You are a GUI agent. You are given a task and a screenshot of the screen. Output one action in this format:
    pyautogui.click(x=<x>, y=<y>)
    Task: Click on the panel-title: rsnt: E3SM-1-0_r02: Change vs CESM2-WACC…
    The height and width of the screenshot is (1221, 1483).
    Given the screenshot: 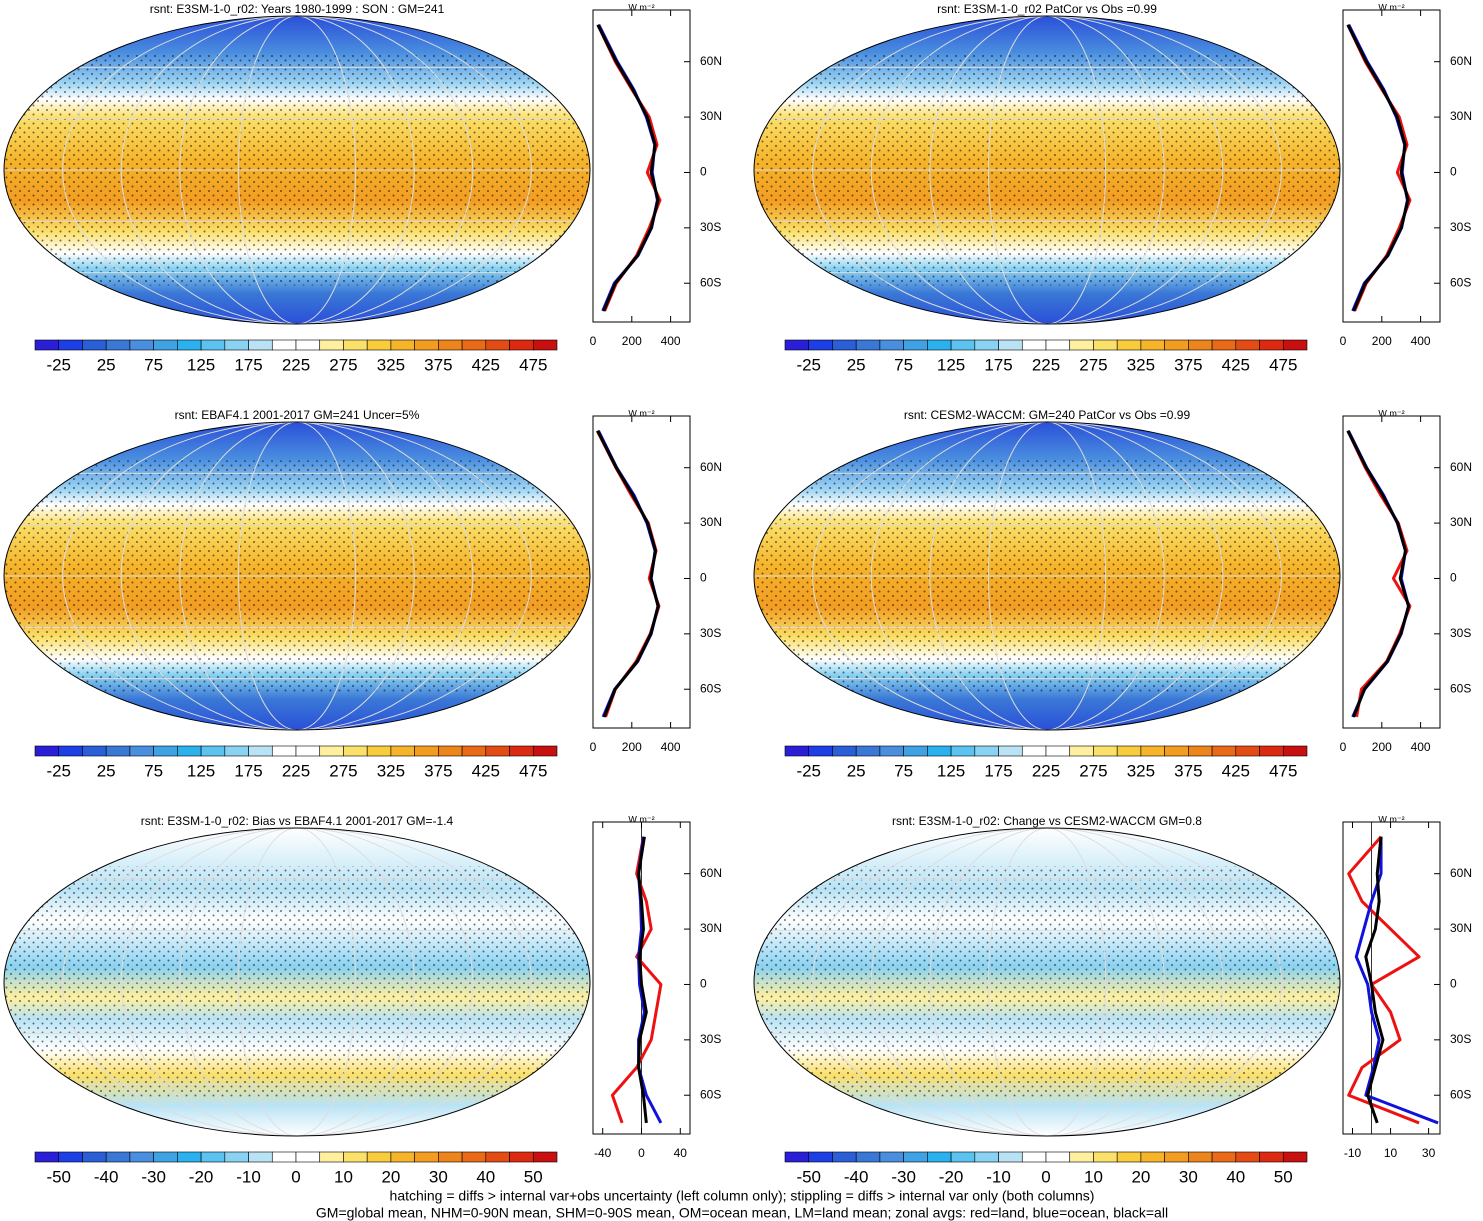 What is the action you would take?
    pyautogui.click(x=1047, y=821)
    